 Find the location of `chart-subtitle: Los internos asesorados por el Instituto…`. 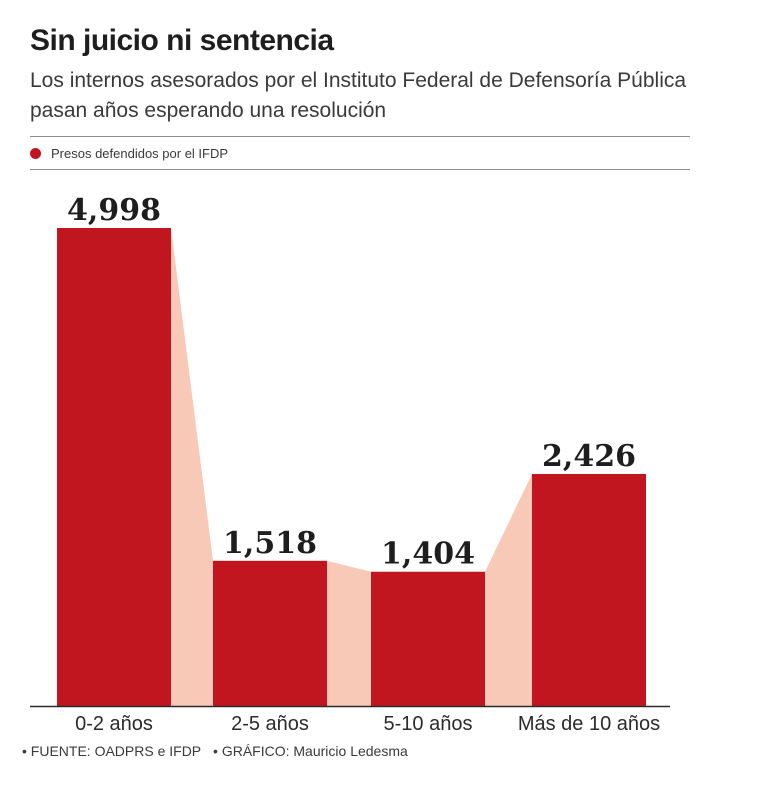

chart-subtitle: Los internos asesorados por el Instituto… is located at coordinates (358, 95).